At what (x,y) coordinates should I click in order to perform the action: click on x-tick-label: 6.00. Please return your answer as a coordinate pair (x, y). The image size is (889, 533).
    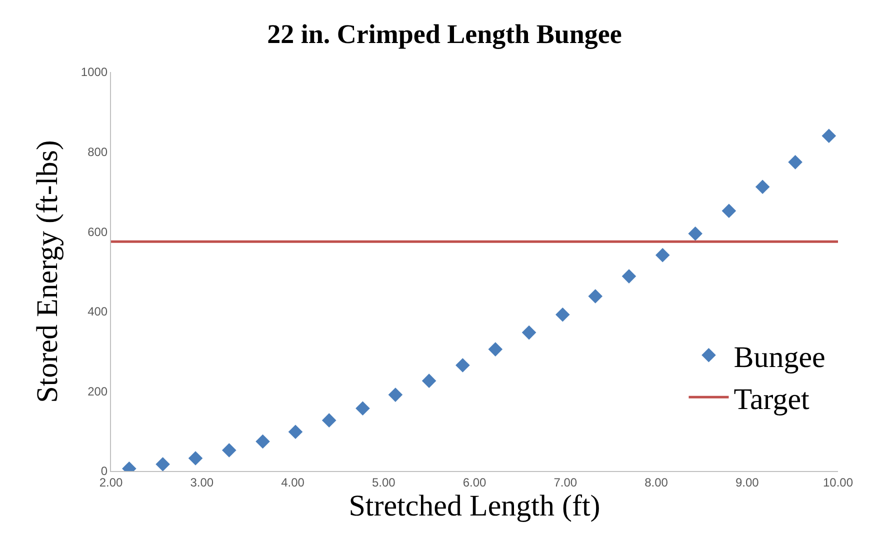
    Looking at the image, I should click on (474, 482).